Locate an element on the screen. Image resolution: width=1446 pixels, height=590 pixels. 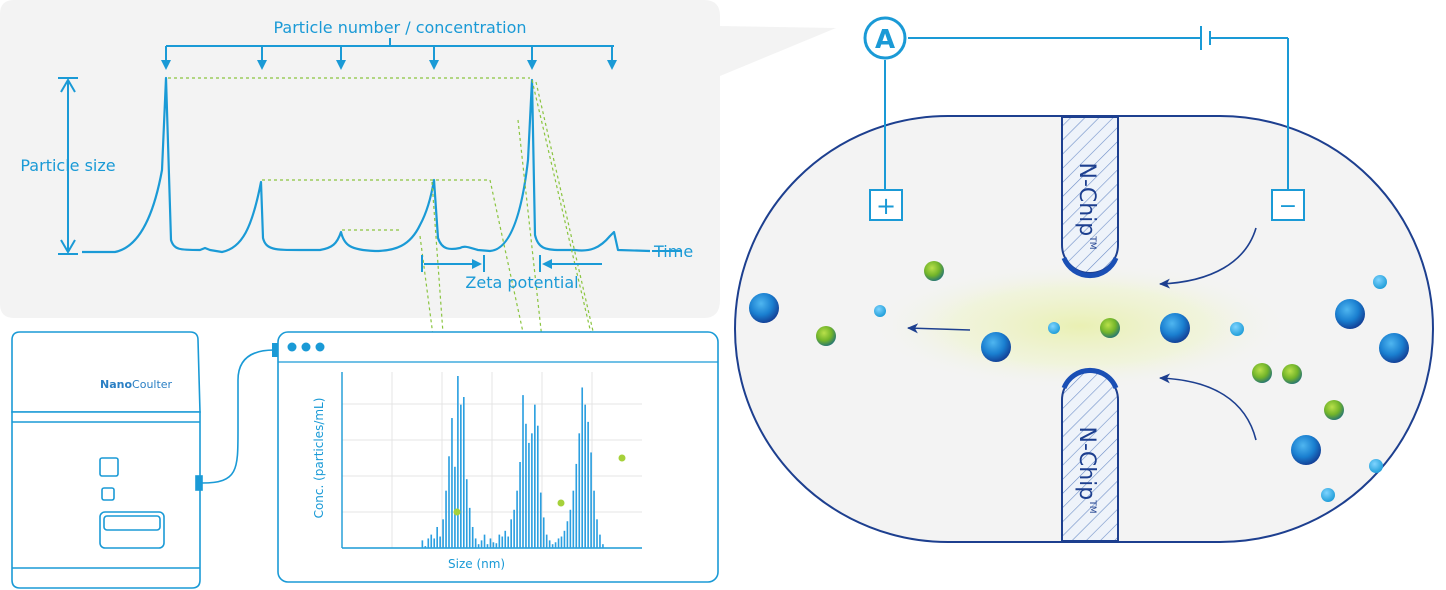
highlight-markers is located at coordinates (539, 485).